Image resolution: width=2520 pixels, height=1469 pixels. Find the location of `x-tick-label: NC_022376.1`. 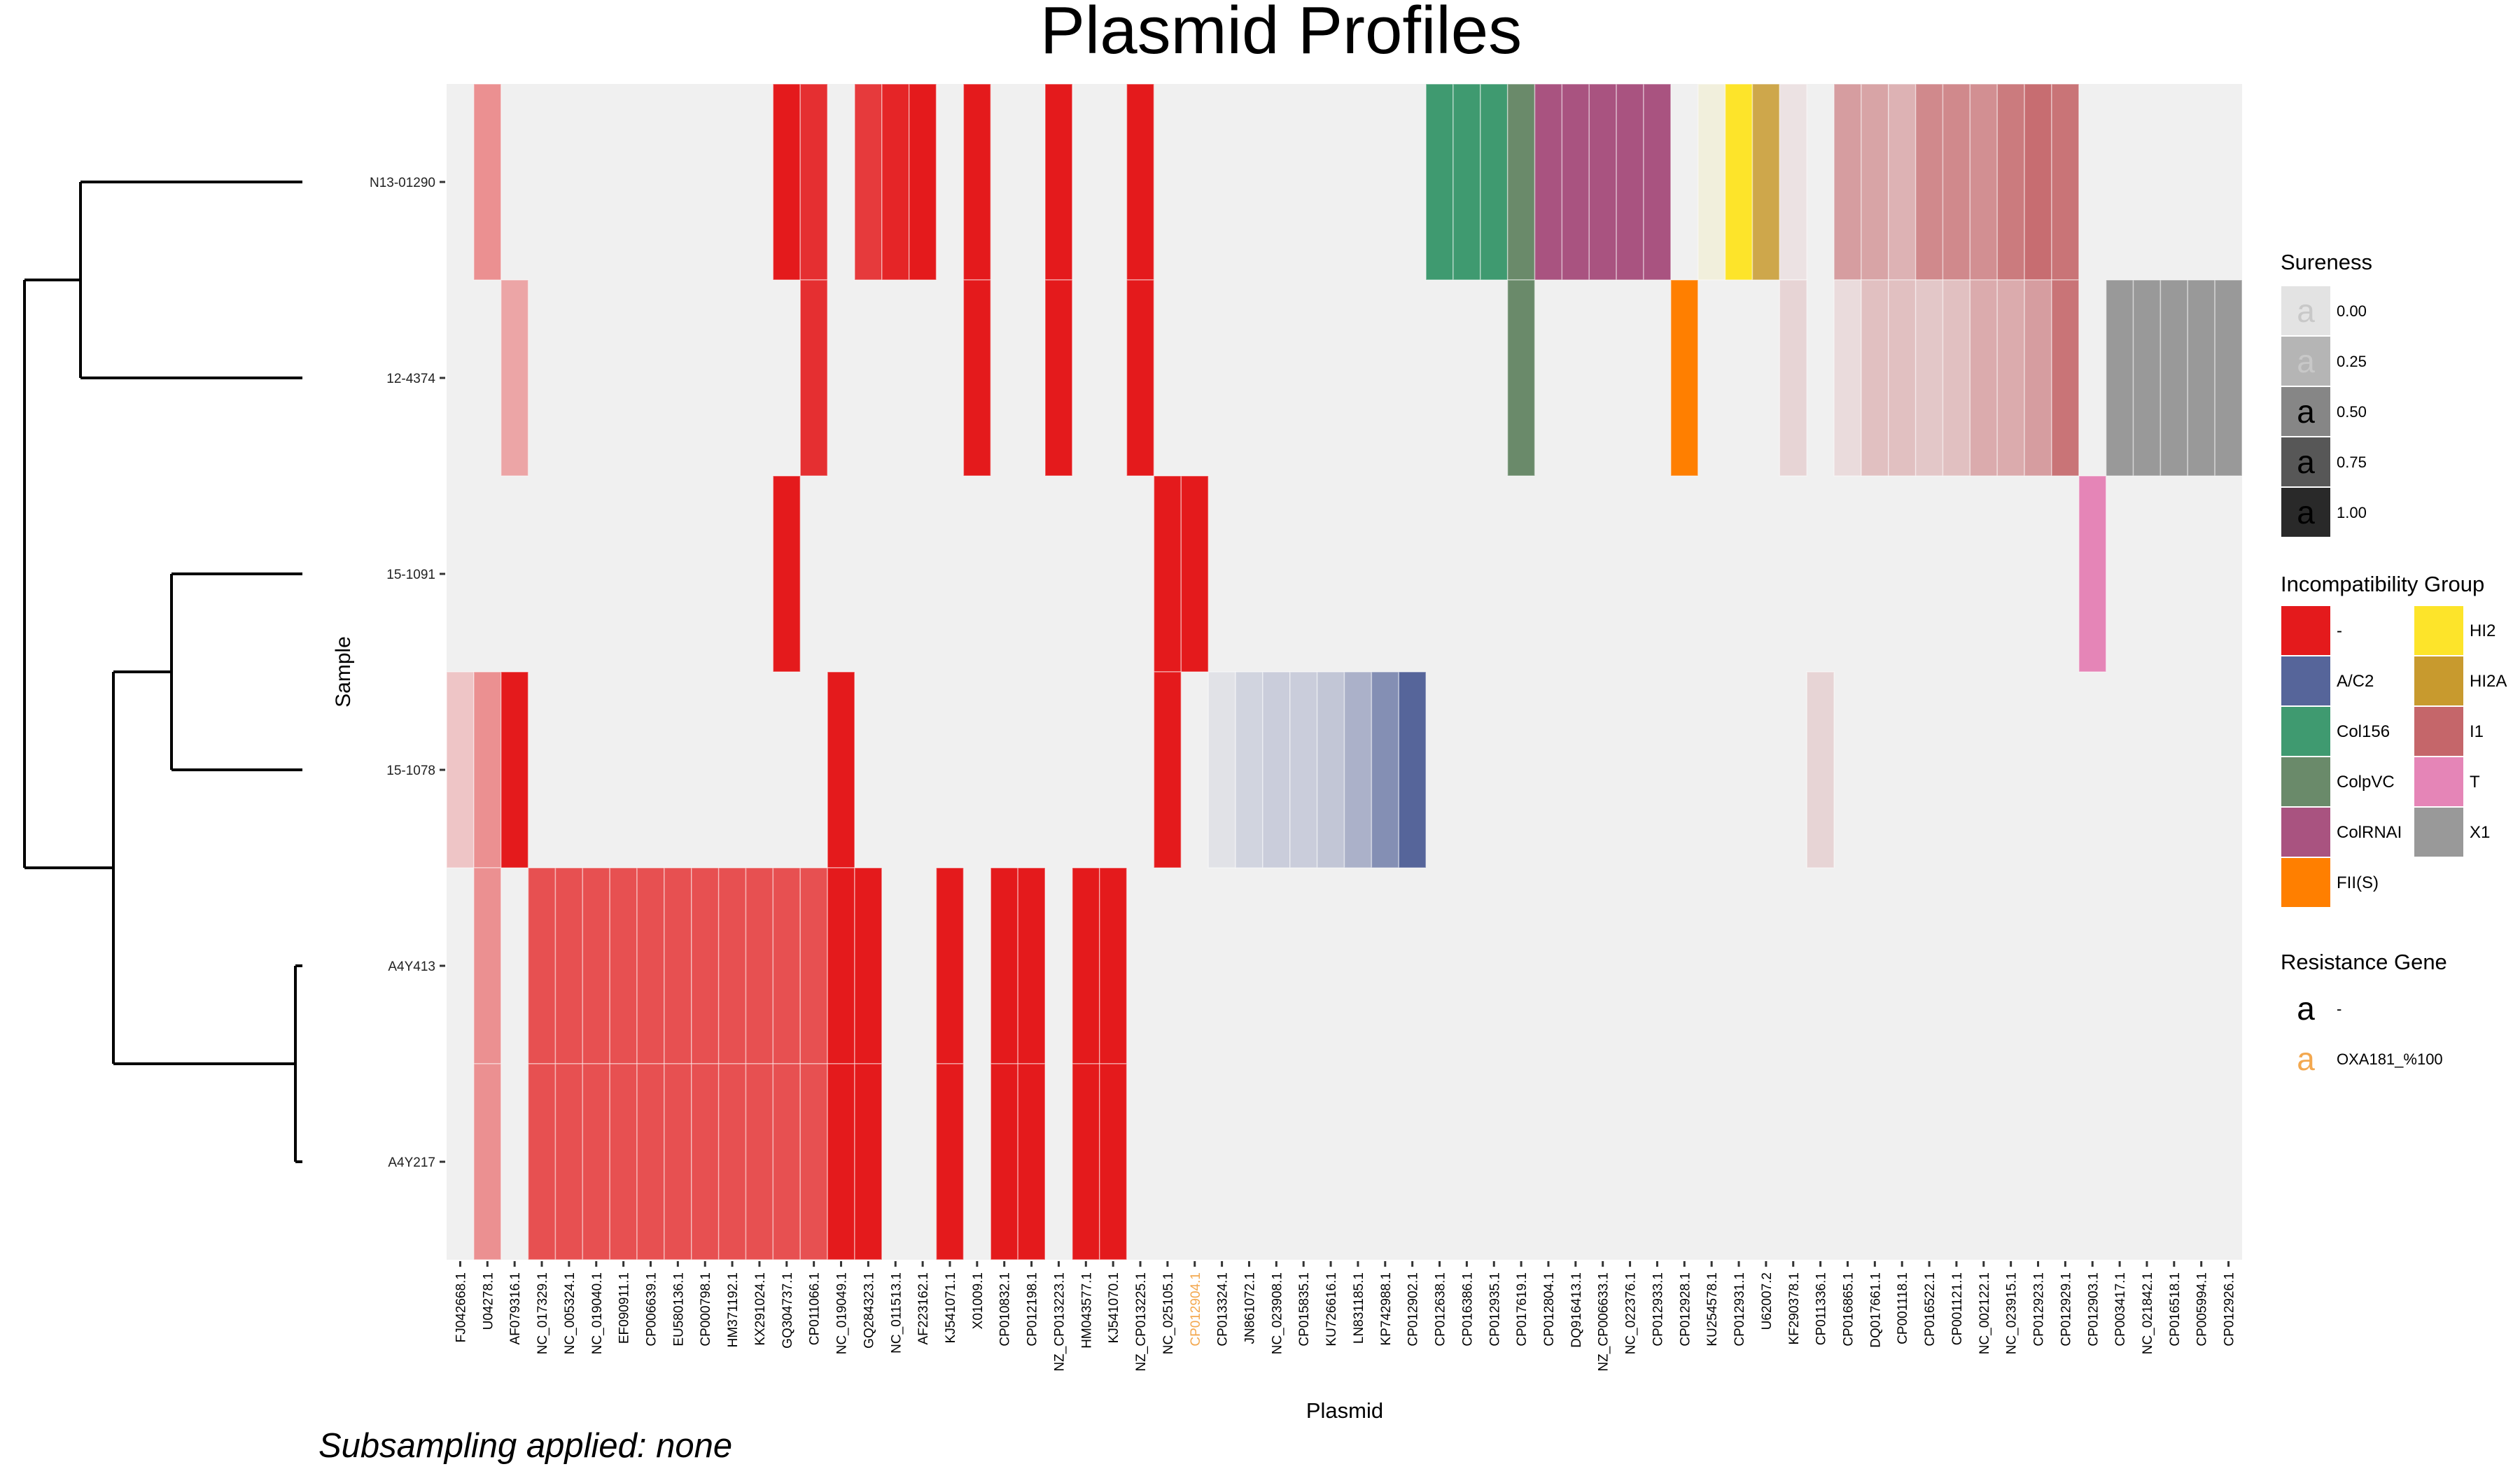

x-tick-label: NC_022376.1 is located at coordinates (1631, 1313).